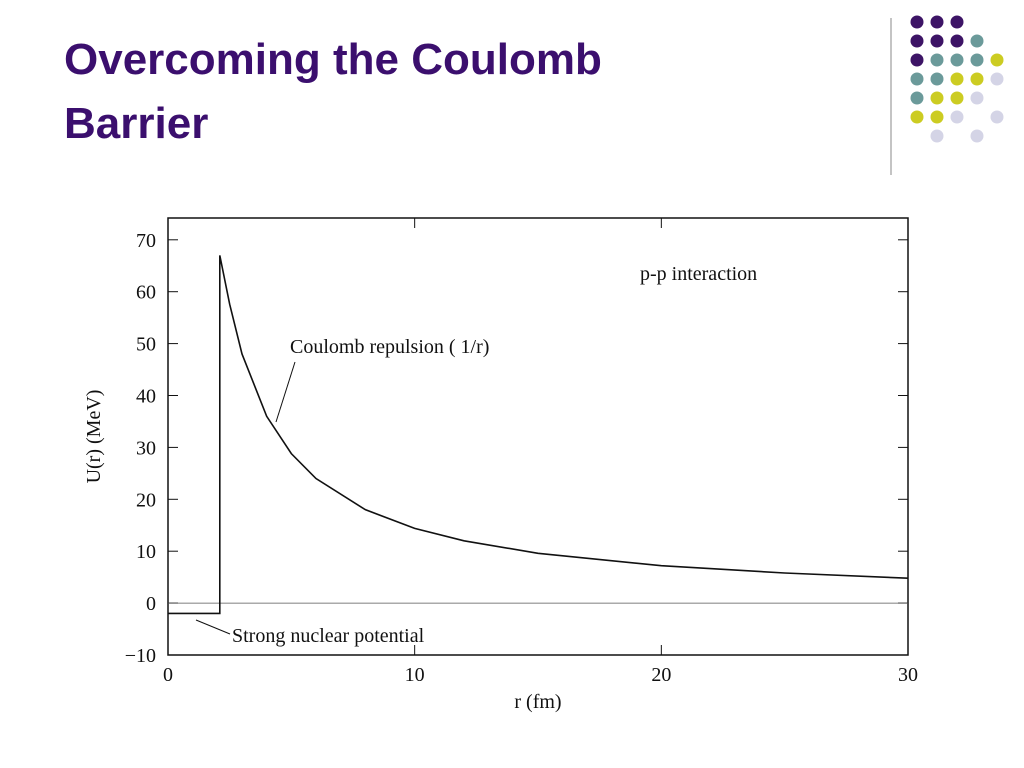 The width and height of the screenshot is (1024, 768). Describe the element at coordinates (146, 396) in the screenshot. I see `y-tick-label: 40` at that location.